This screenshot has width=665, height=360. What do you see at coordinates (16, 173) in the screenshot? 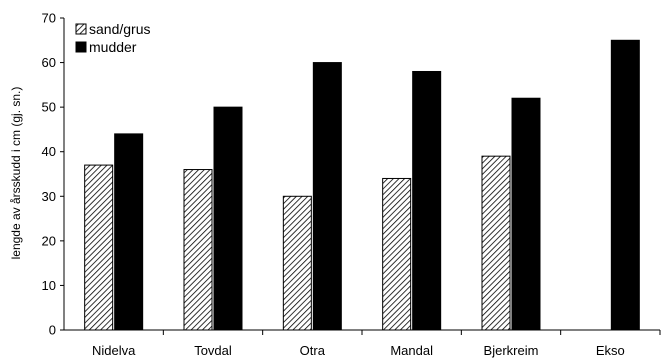
I see `y-axis-title: lengde av årsskudd i cm (gj. sn.)` at bounding box center [16, 173].